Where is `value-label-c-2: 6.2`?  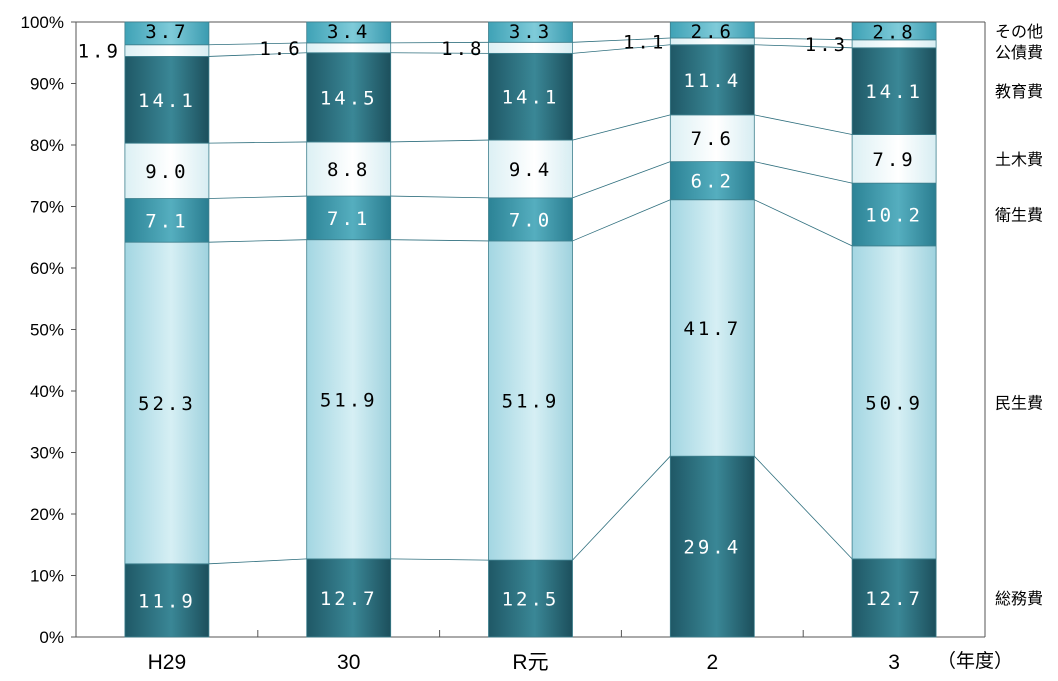 value-label-c-2: 6.2 is located at coordinates (712, 182).